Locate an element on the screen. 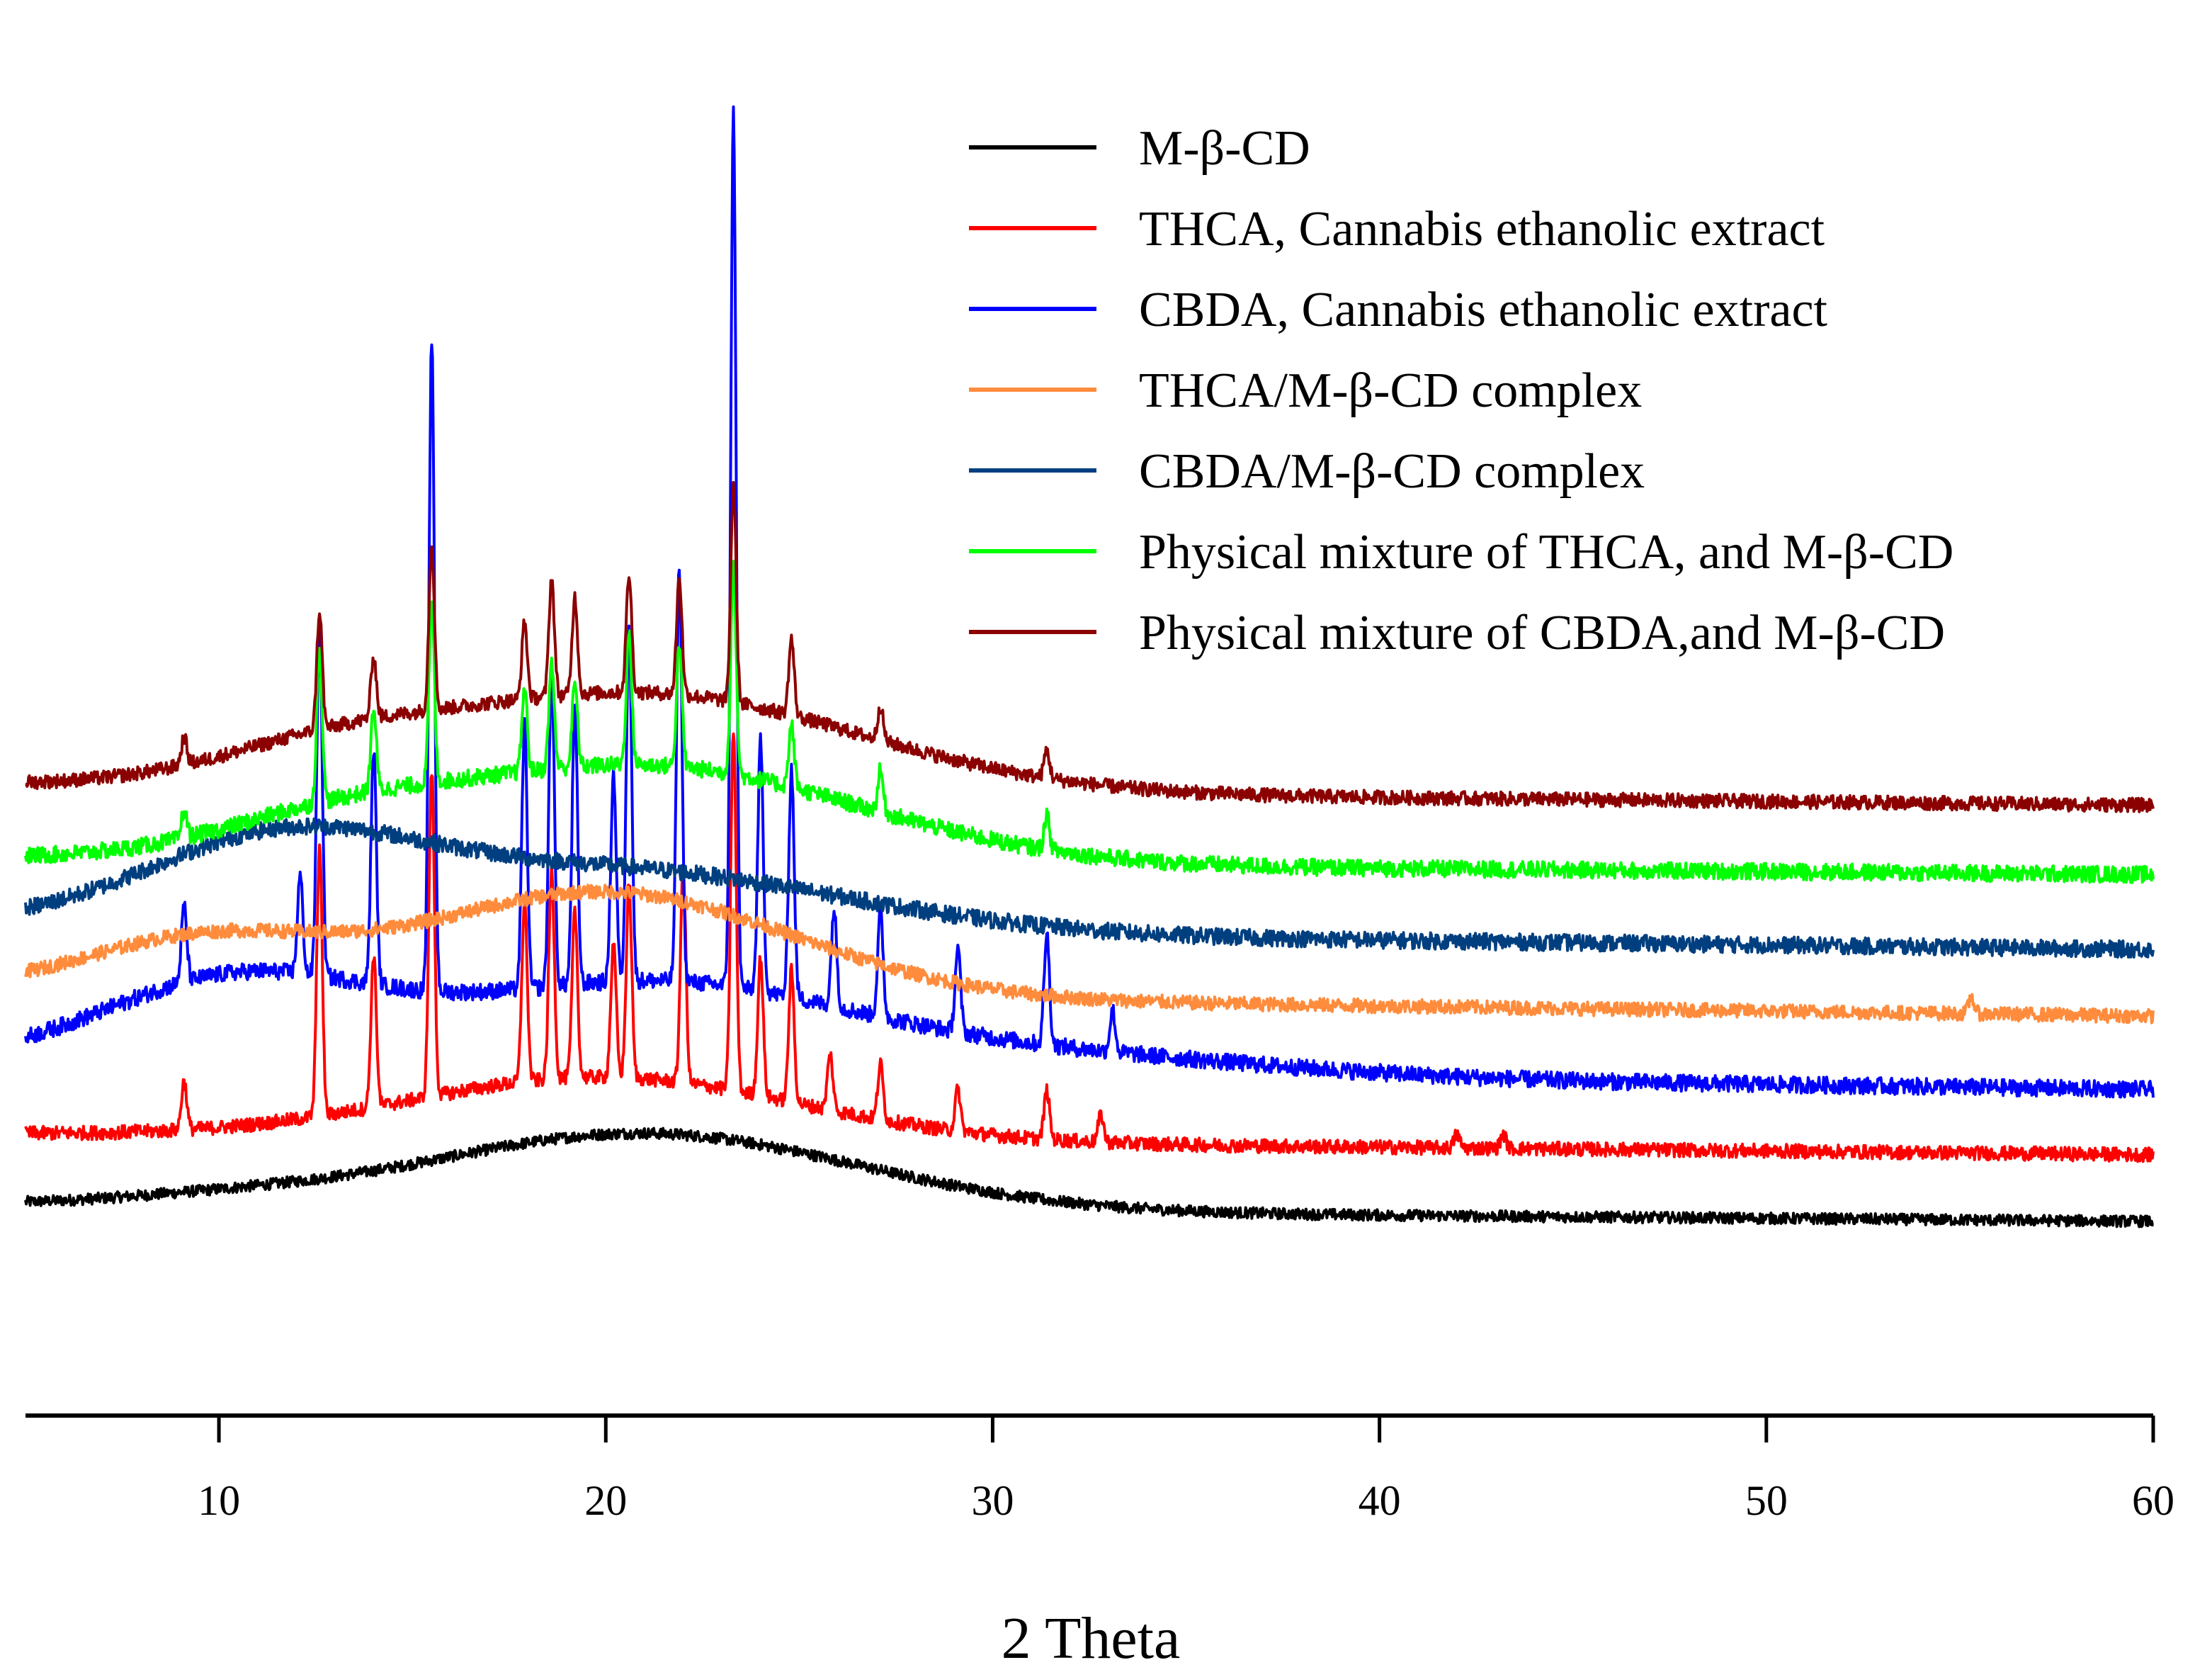  legend-label-6: Physical mixture of CBDA,and M-β-CD is located at coordinates (1542, 633).